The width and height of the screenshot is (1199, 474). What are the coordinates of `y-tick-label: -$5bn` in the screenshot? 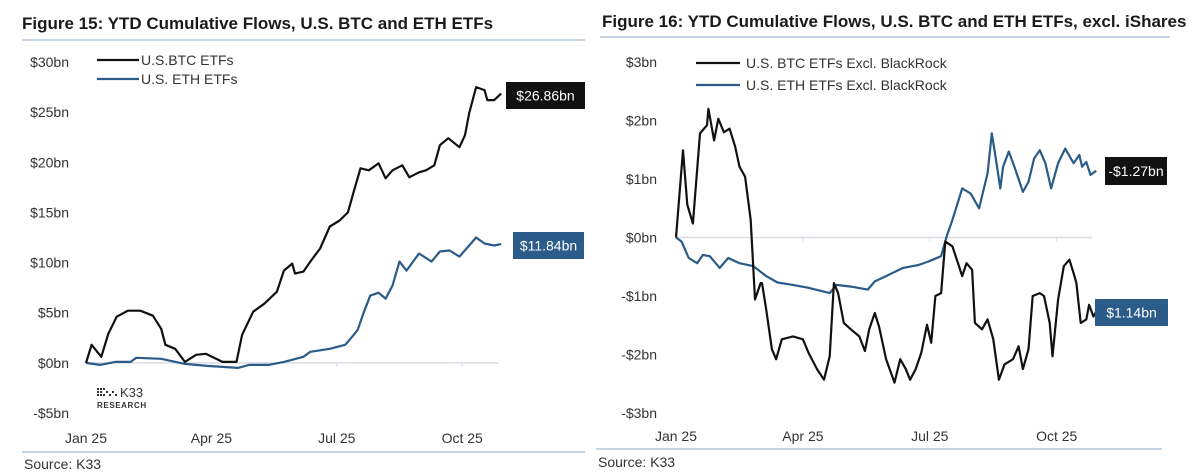 It's located at (51, 413).